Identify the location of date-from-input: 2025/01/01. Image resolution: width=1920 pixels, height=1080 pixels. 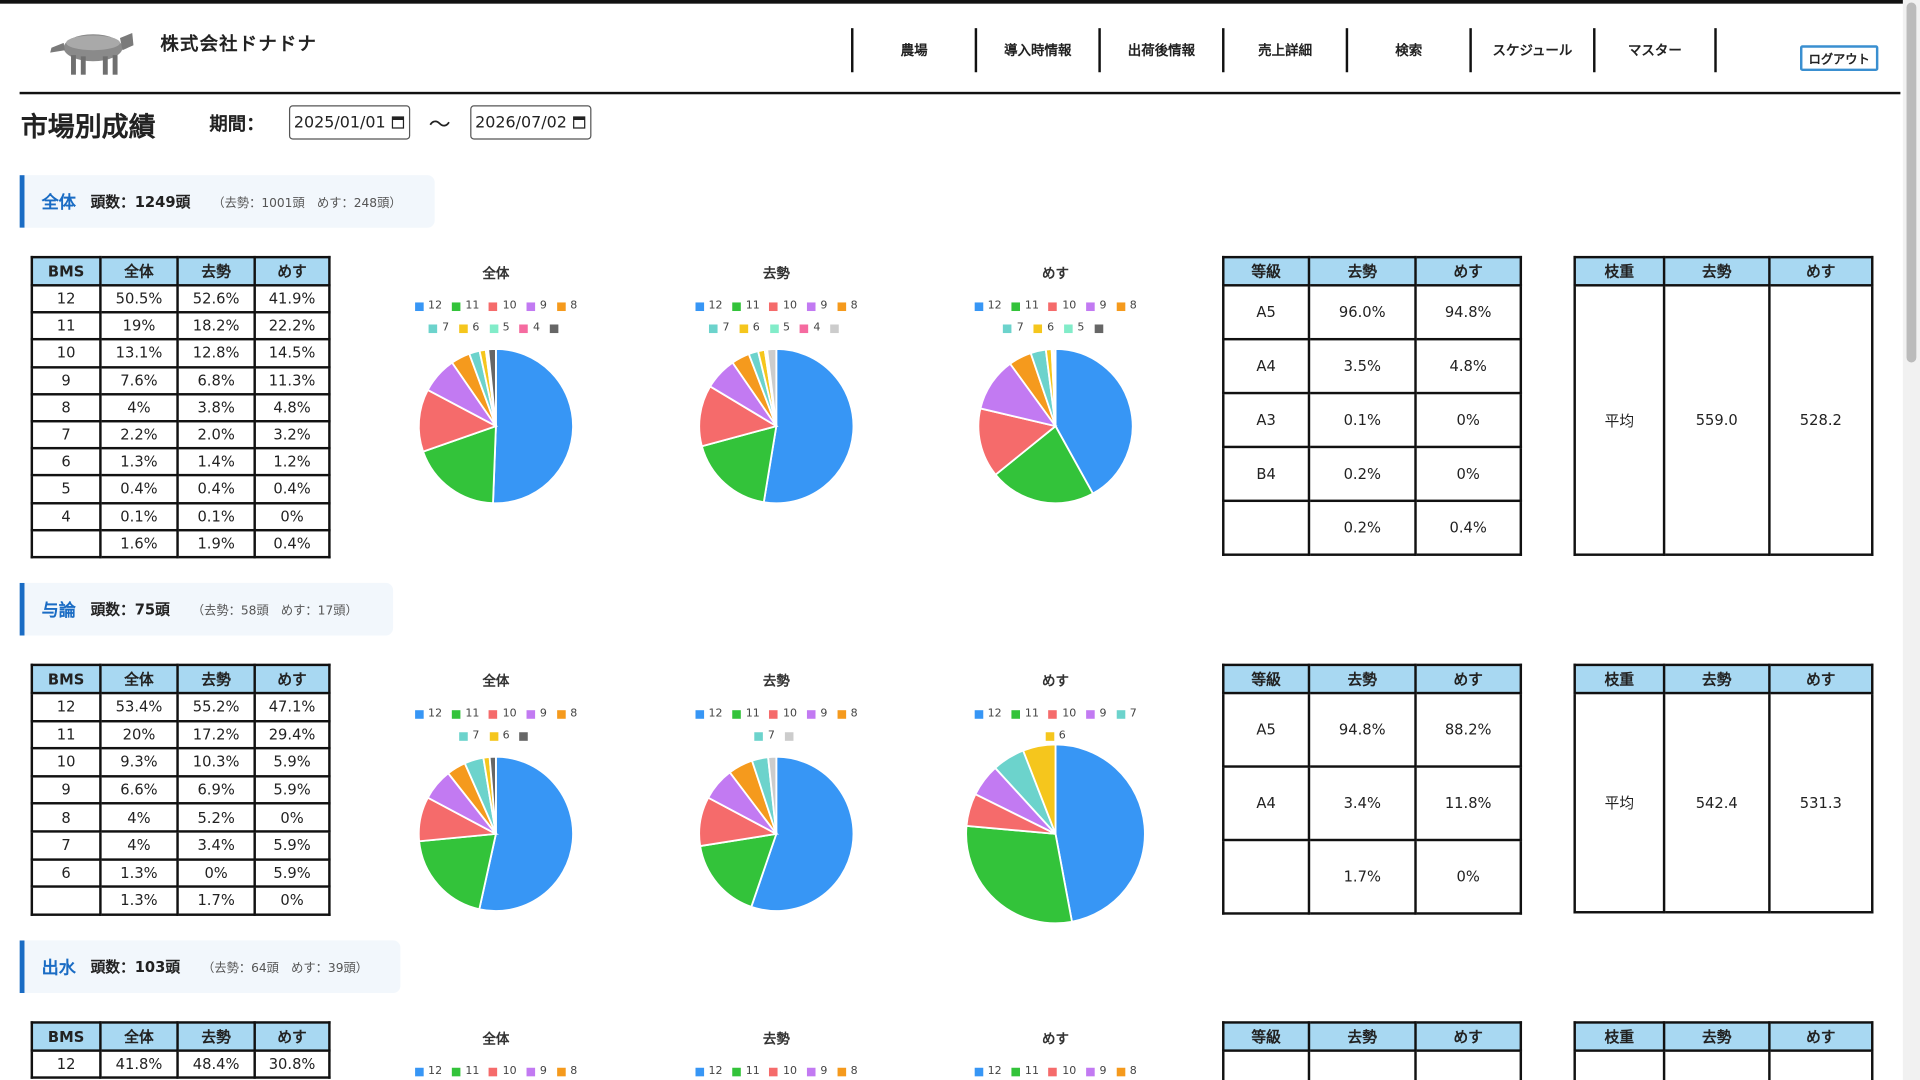
(349, 122).